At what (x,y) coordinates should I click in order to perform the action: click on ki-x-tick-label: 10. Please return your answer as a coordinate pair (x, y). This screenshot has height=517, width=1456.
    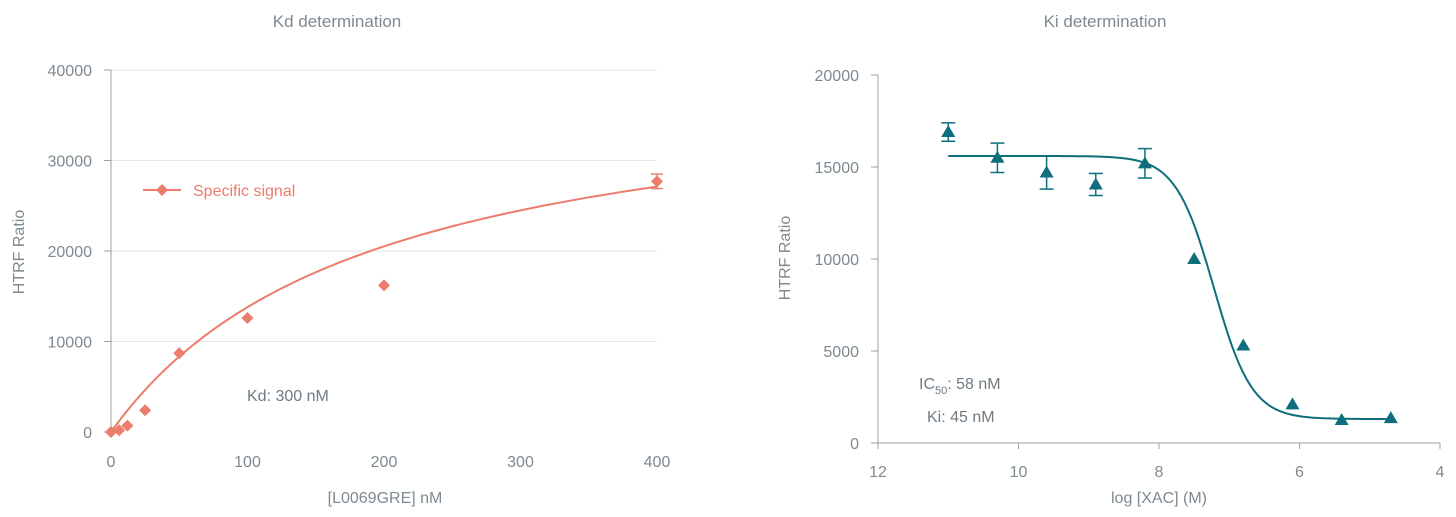
    Looking at the image, I should click on (1019, 472).